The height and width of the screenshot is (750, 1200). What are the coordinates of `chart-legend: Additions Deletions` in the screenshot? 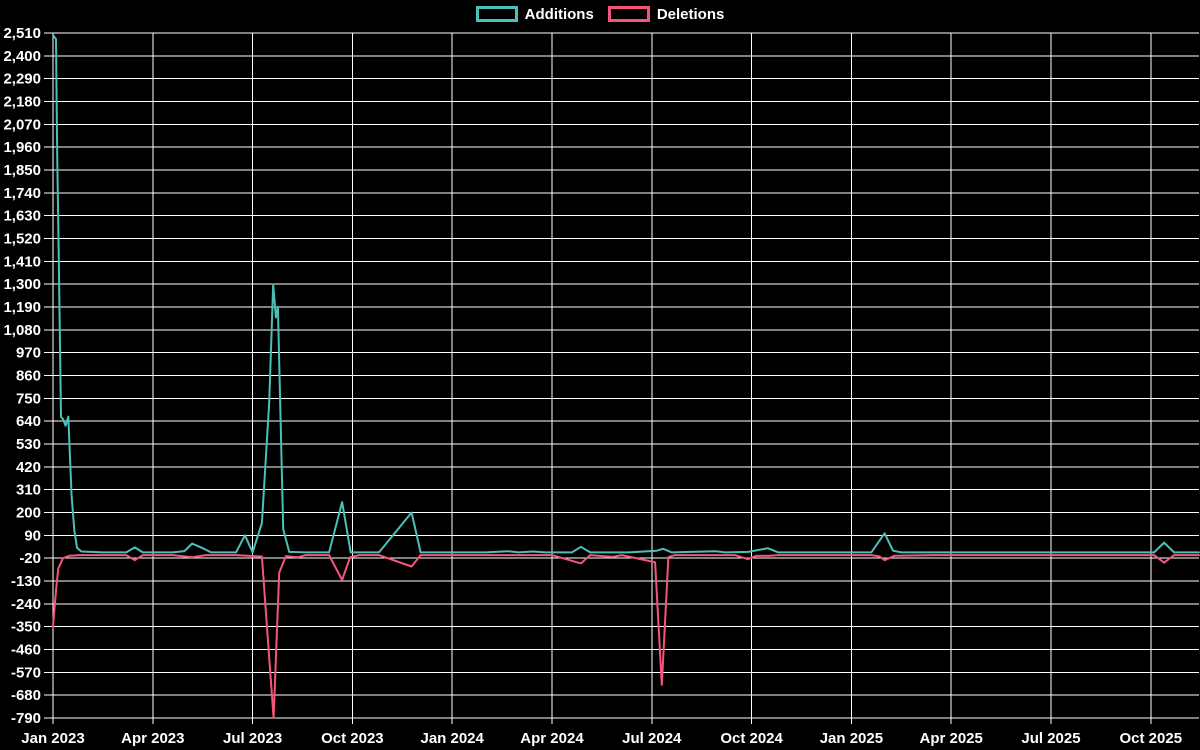 It's located at (600, 14).